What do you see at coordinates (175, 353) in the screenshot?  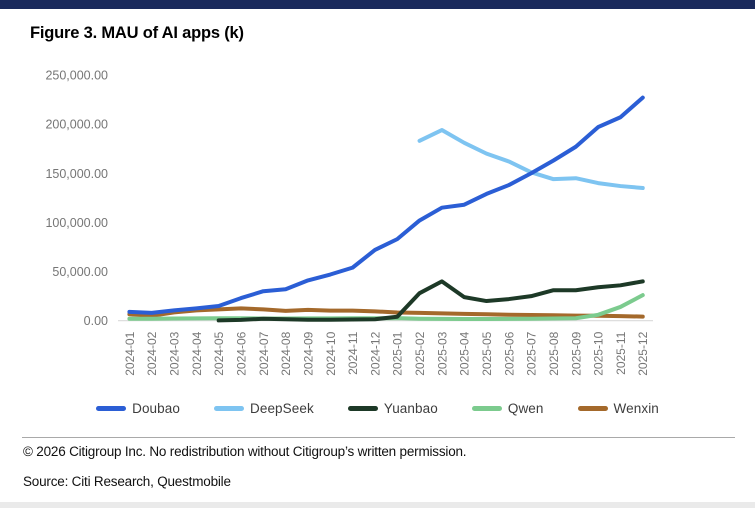 I see `x-tick-label: 2024-03` at bounding box center [175, 353].